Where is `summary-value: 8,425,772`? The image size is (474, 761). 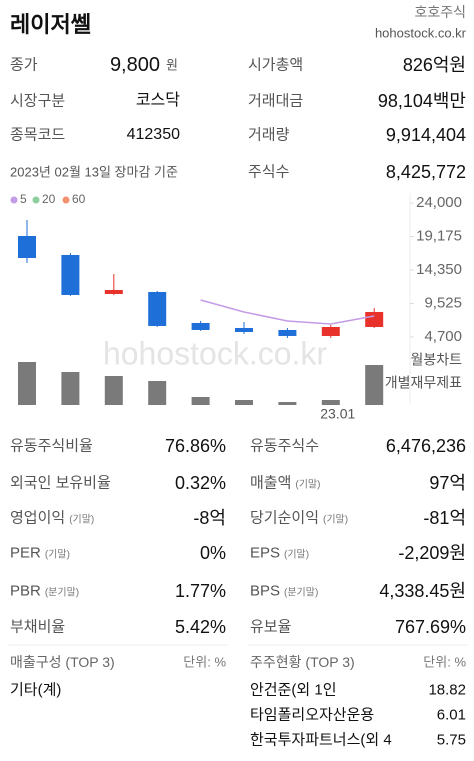
summary-value: 8,425,772 is located at coordinates (425, 172).